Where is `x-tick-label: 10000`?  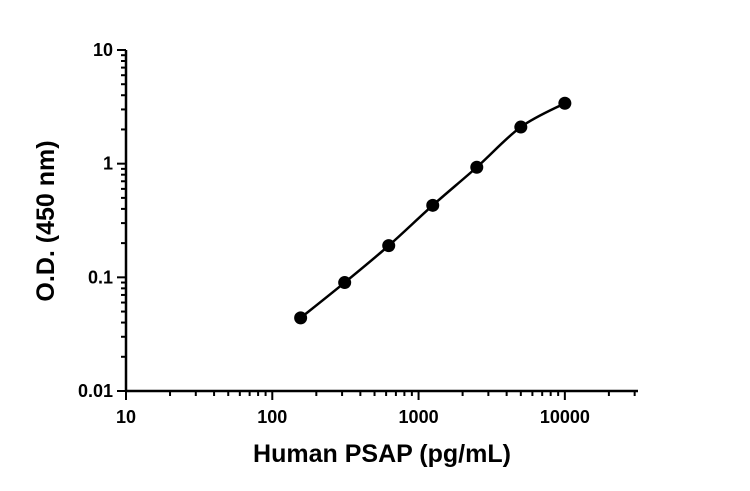 x-tick-label: 10000 is located at coordinates (565, 417).